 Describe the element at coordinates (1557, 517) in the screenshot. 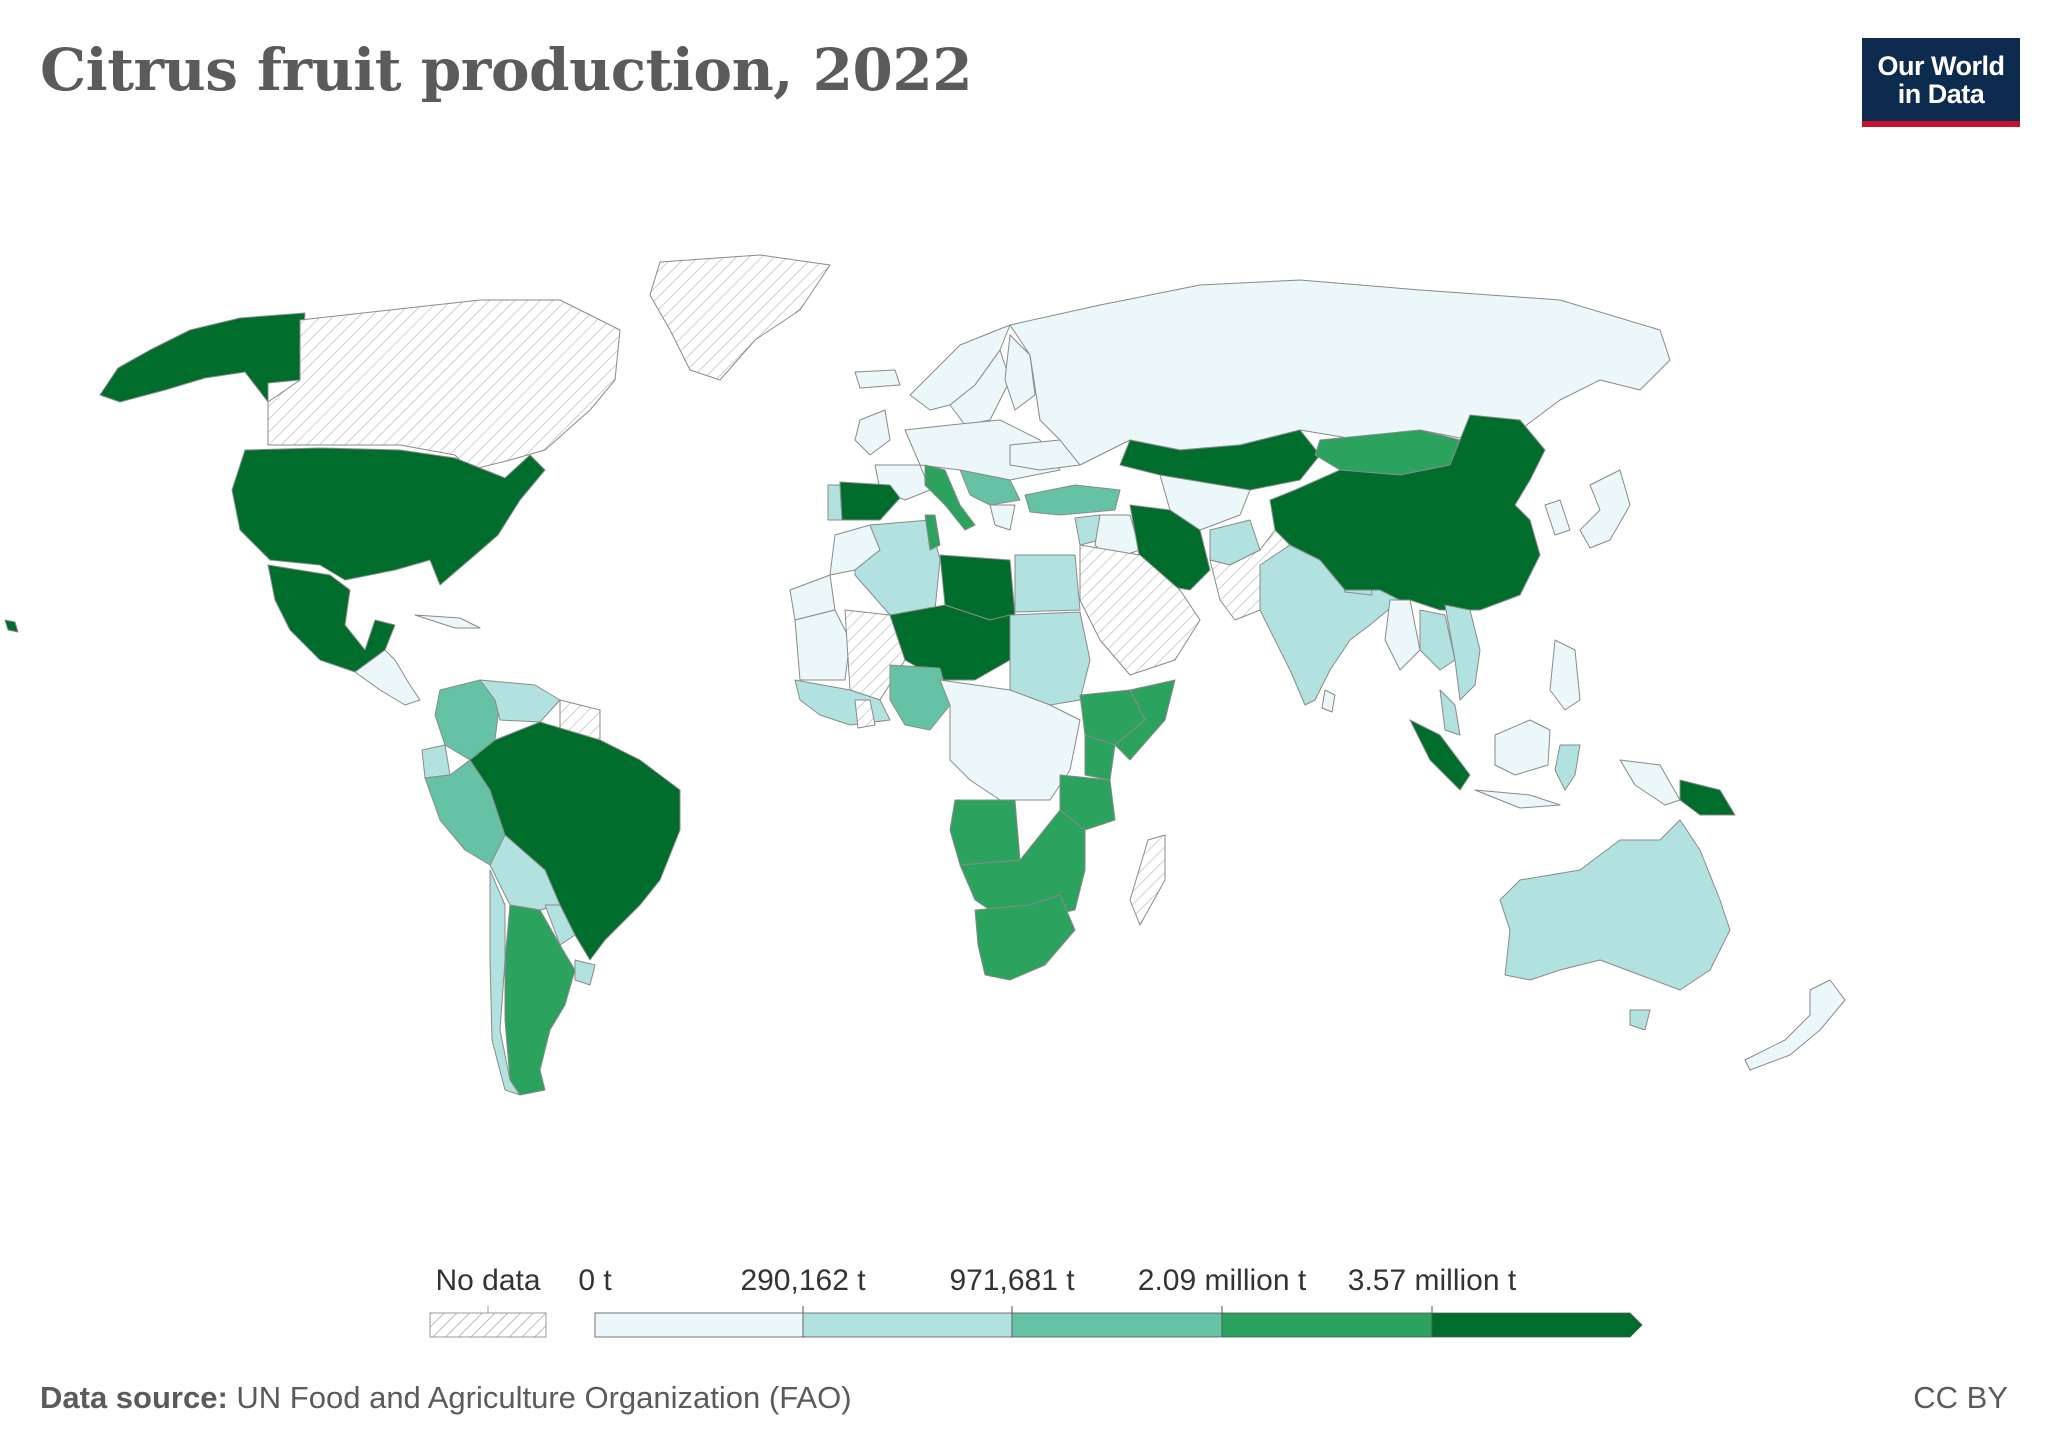

I see `region-korea` at that location.